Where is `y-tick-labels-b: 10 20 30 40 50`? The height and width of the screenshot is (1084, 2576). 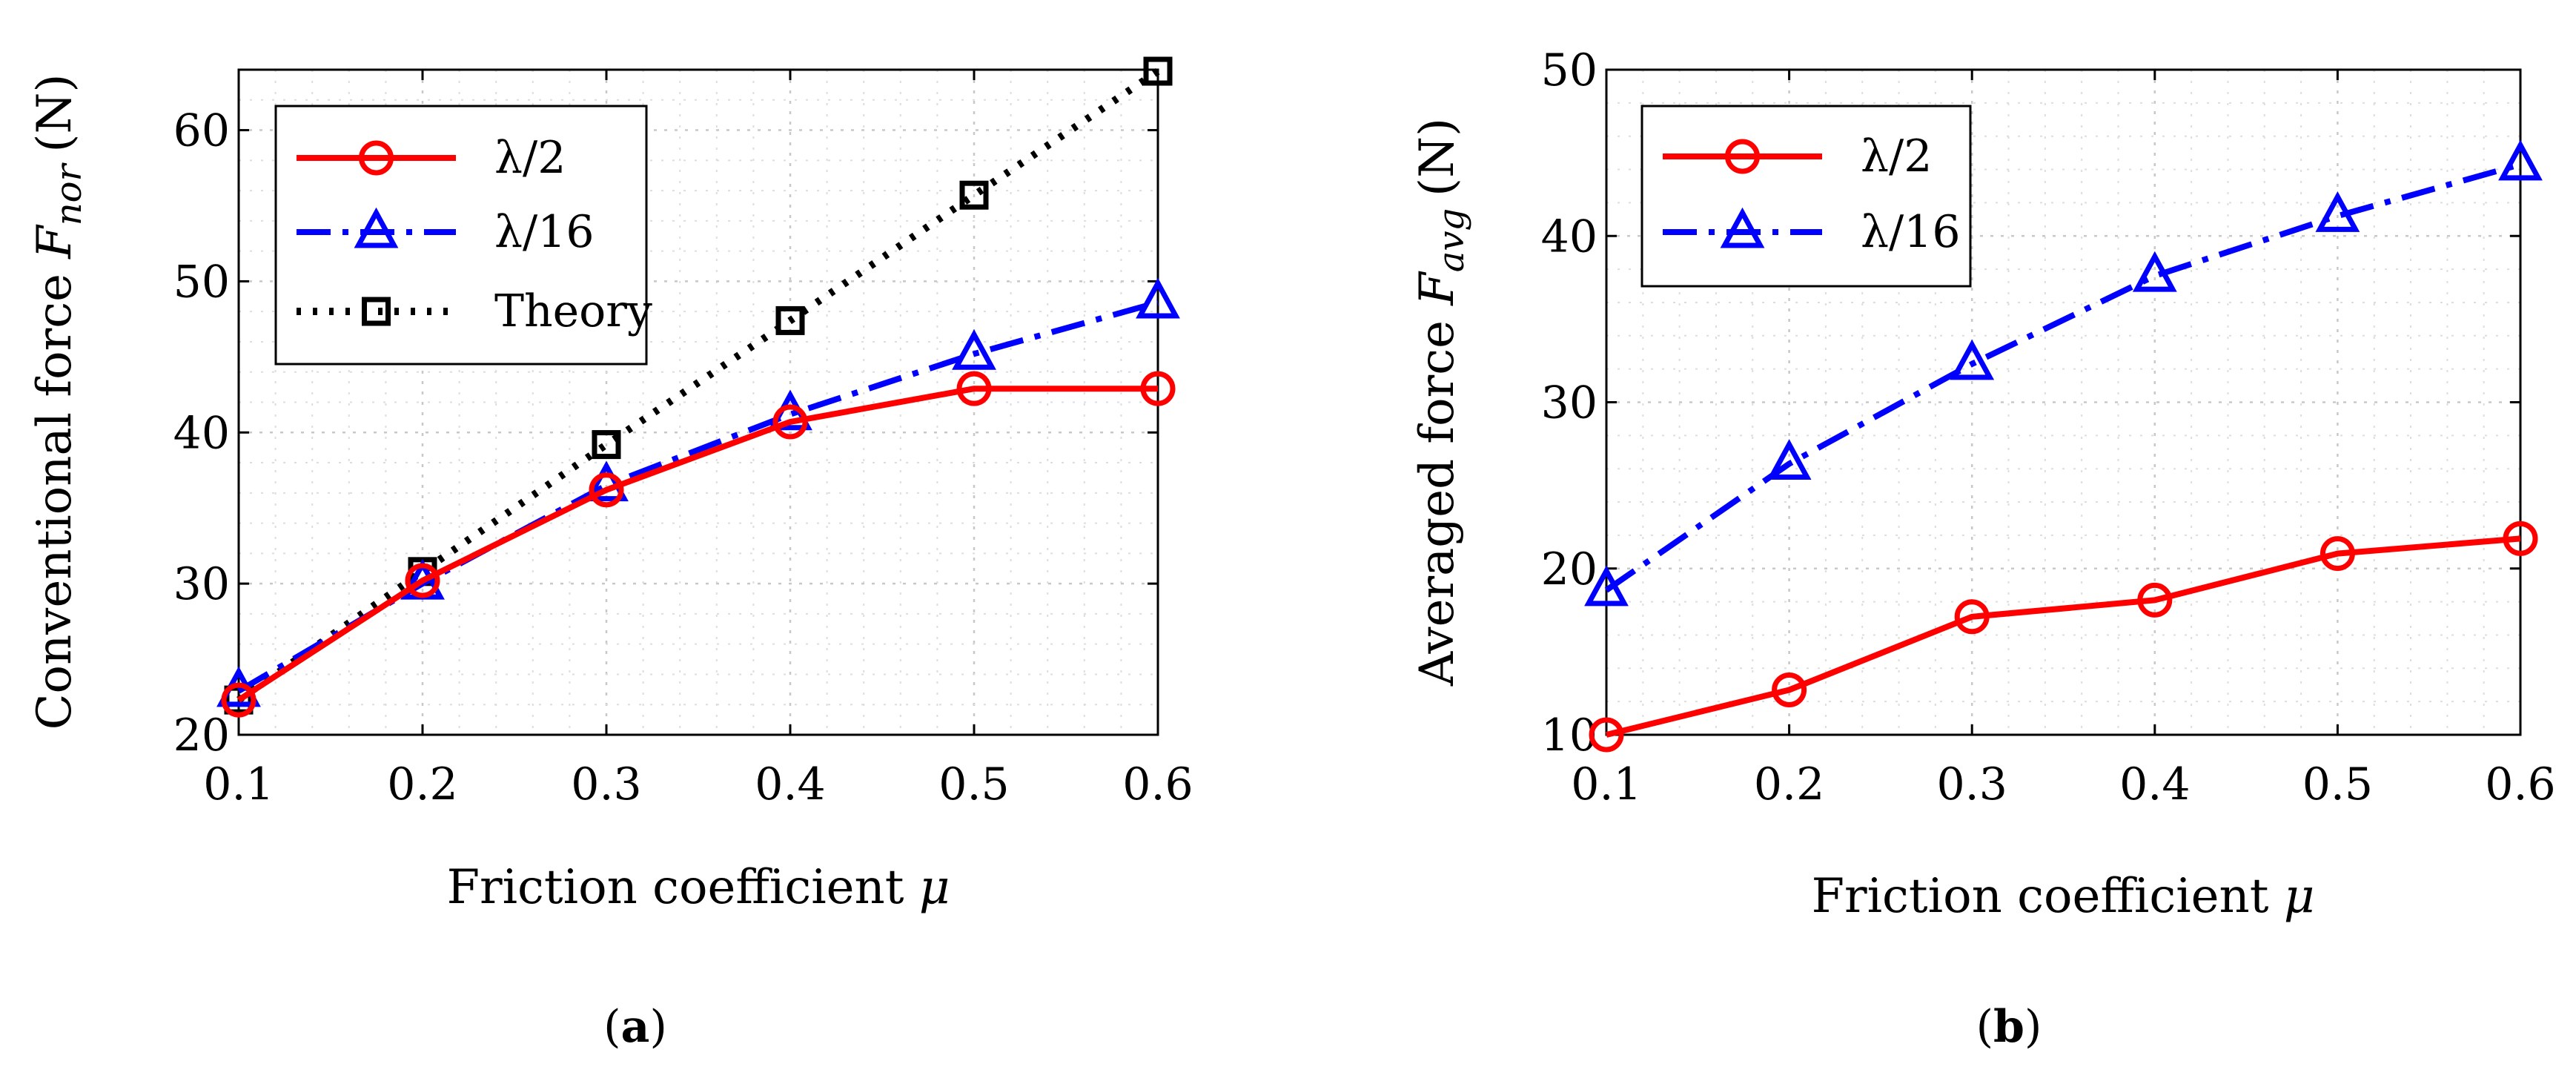
y-tick-labels-b: 10 20 30 40 50 is located at coordinates (1569, 402).